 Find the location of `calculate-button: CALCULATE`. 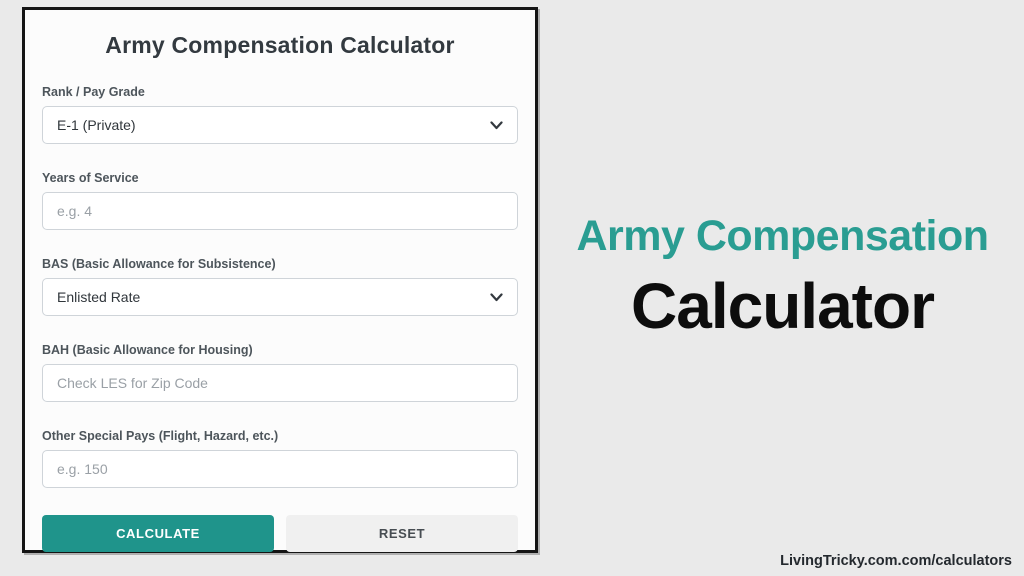

calculate-button: CALCULATE is located at coordinates (158, 533).